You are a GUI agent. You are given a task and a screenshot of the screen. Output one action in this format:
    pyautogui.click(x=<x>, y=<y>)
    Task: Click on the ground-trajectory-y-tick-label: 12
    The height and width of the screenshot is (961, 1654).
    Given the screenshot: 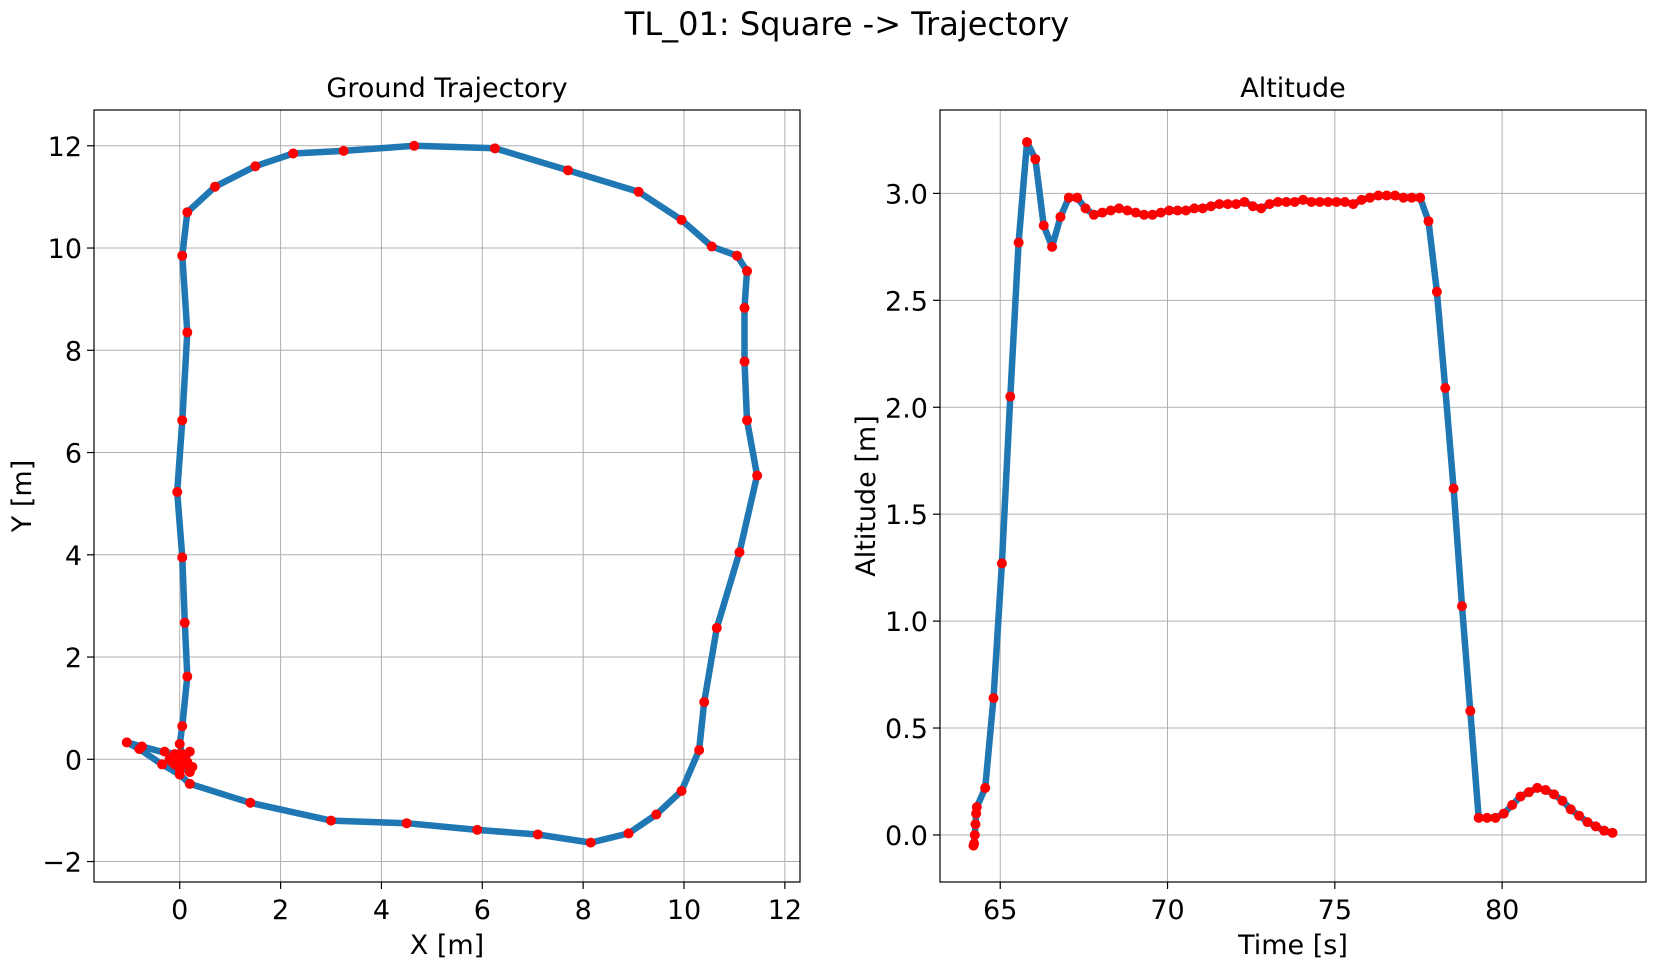 What is the action you would take?
    pyautogui.click(x=65, y=147)
    